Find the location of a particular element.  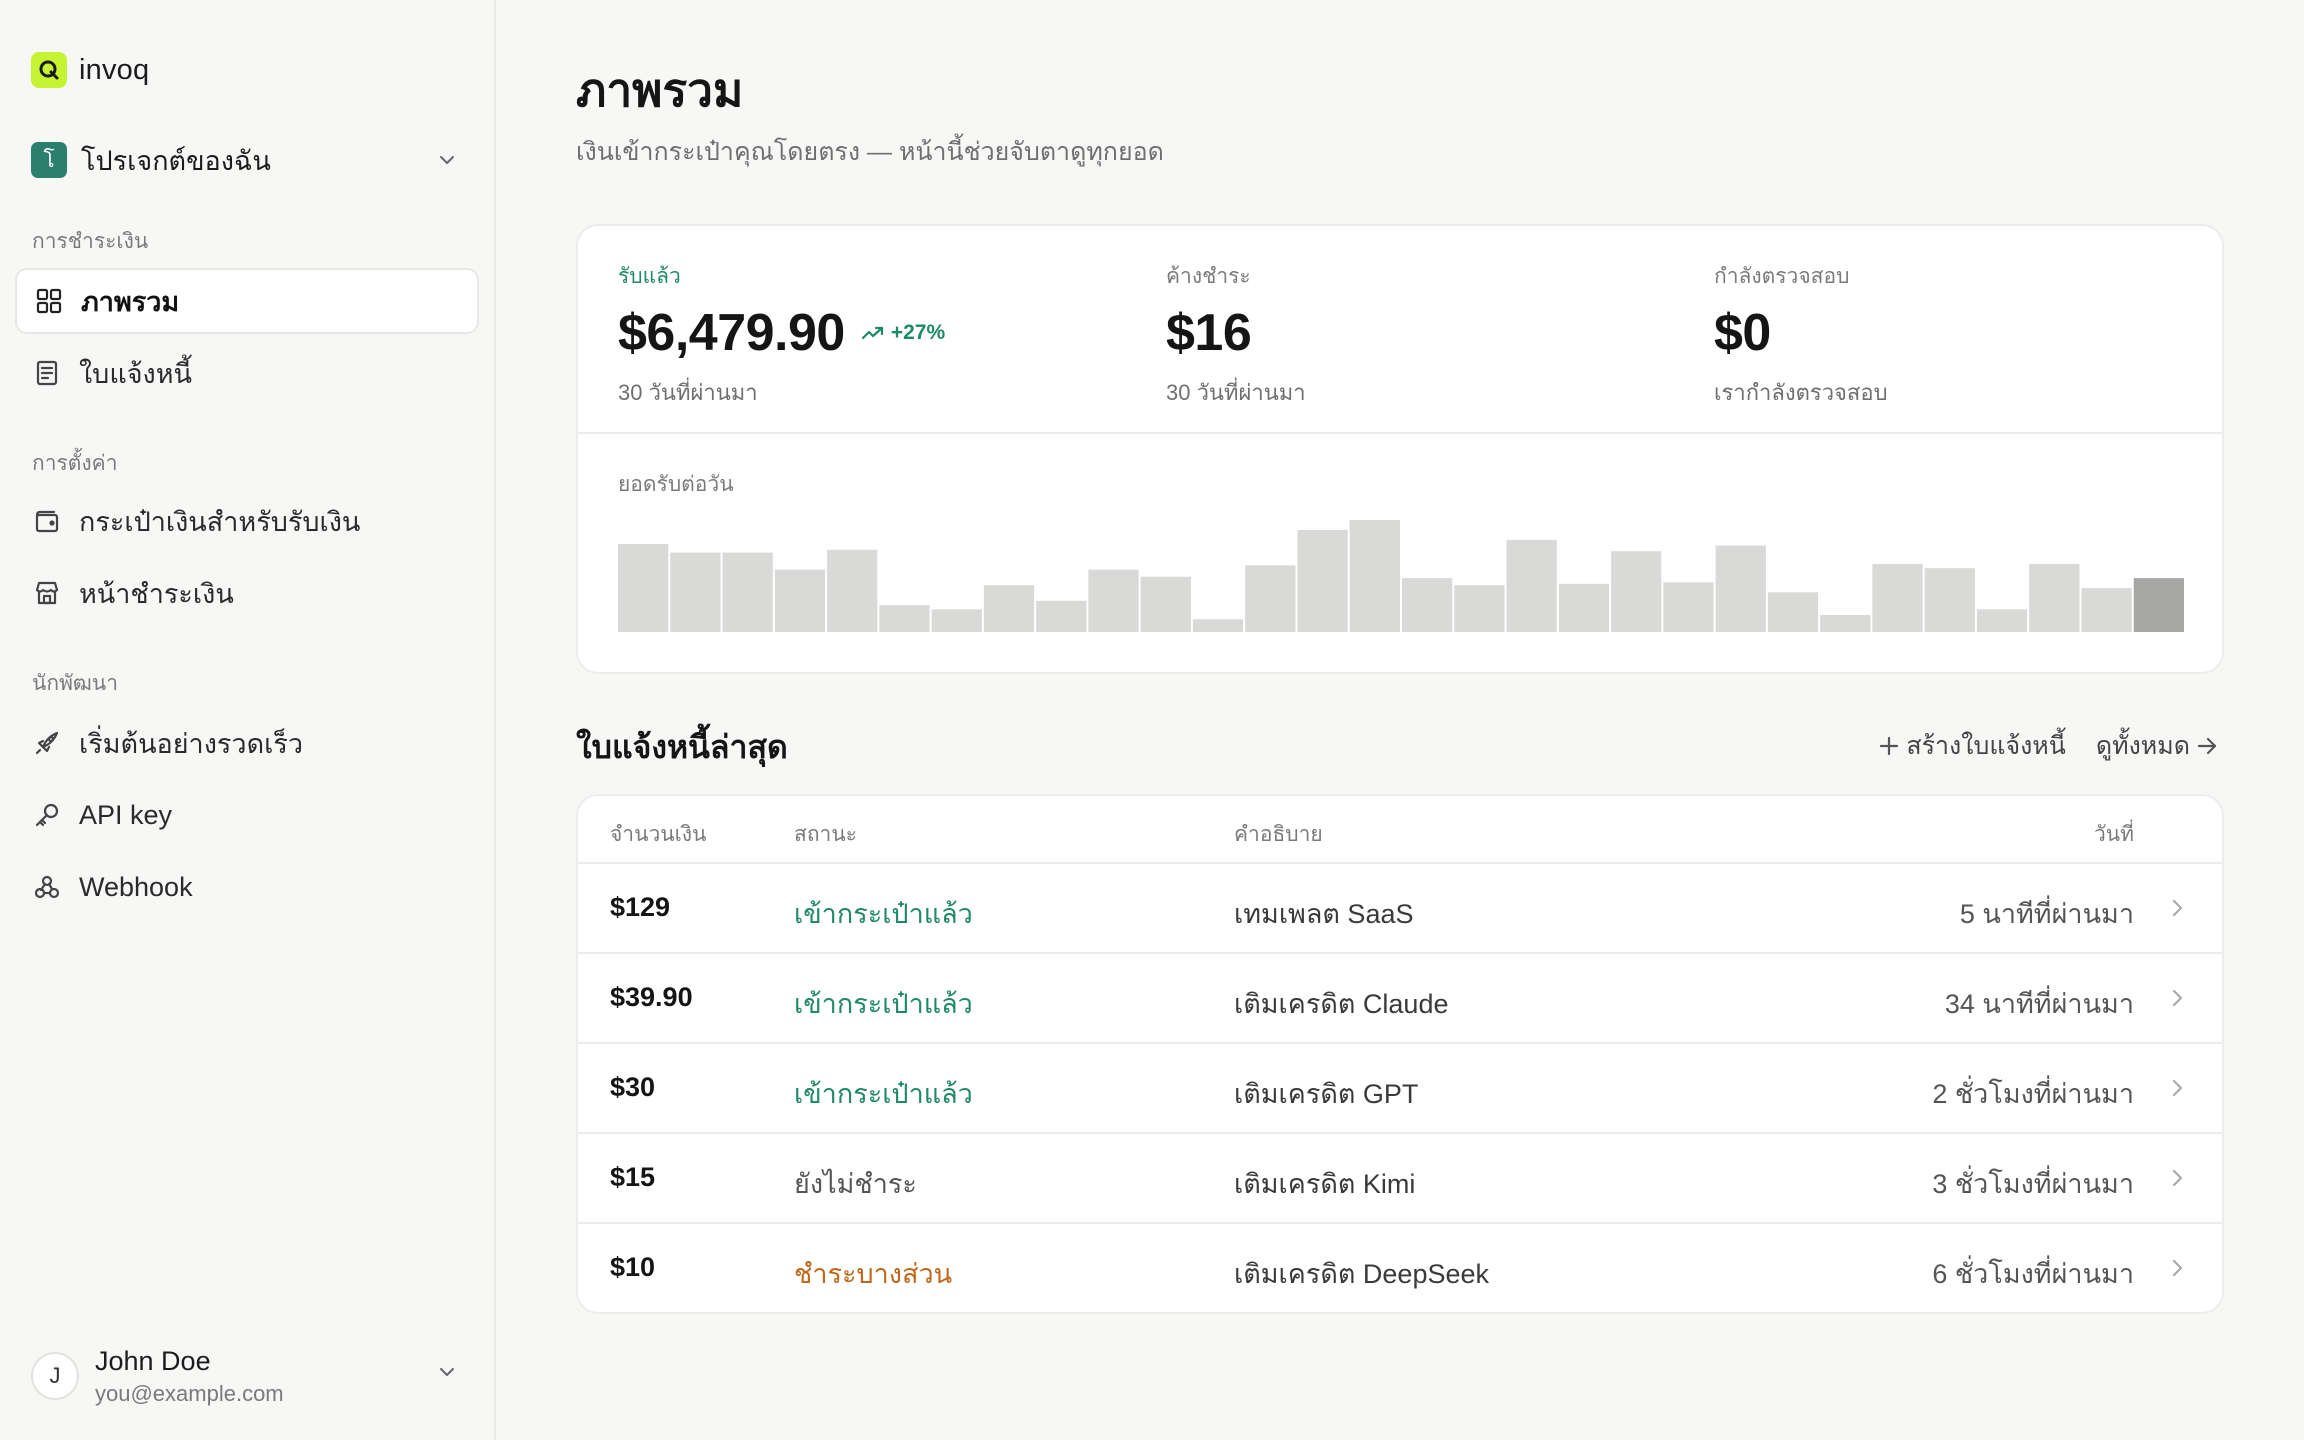

store-icon is located at coordinates (47, 593).